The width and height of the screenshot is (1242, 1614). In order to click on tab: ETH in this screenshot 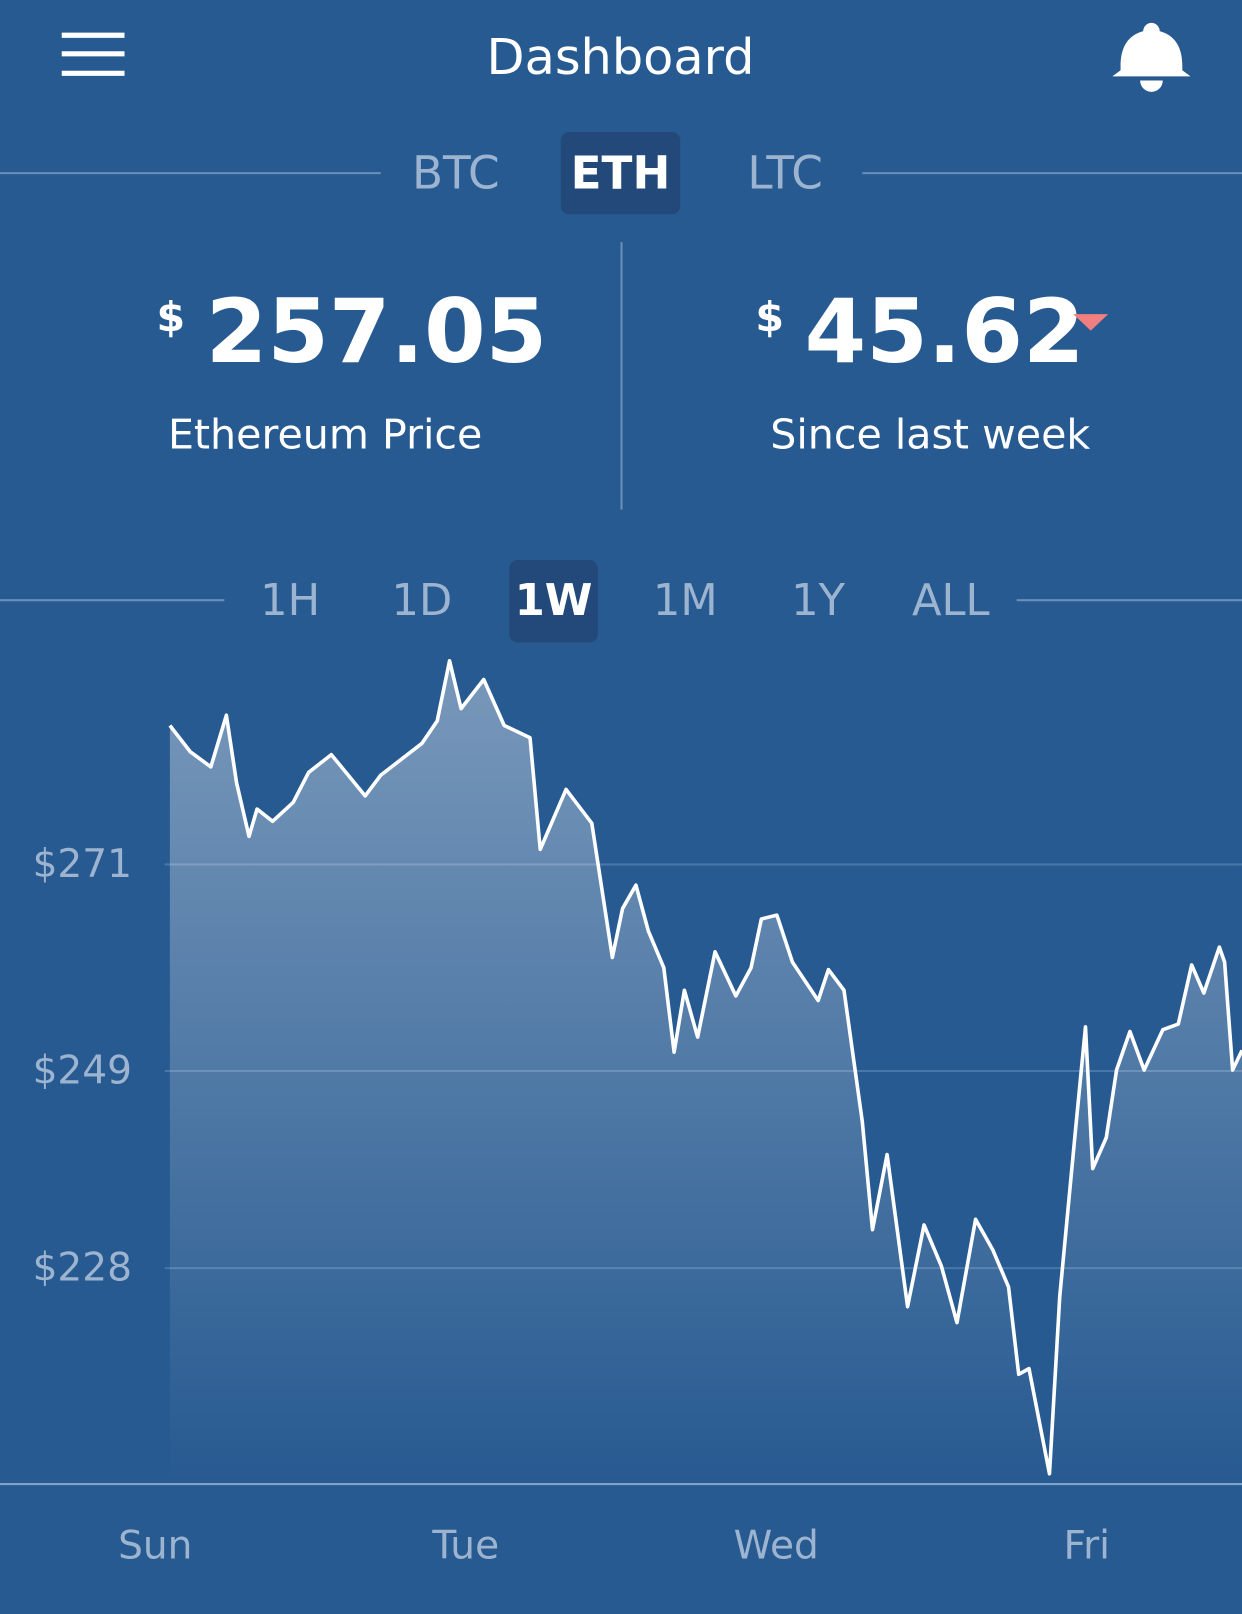, I will do `click(621, 173)`.